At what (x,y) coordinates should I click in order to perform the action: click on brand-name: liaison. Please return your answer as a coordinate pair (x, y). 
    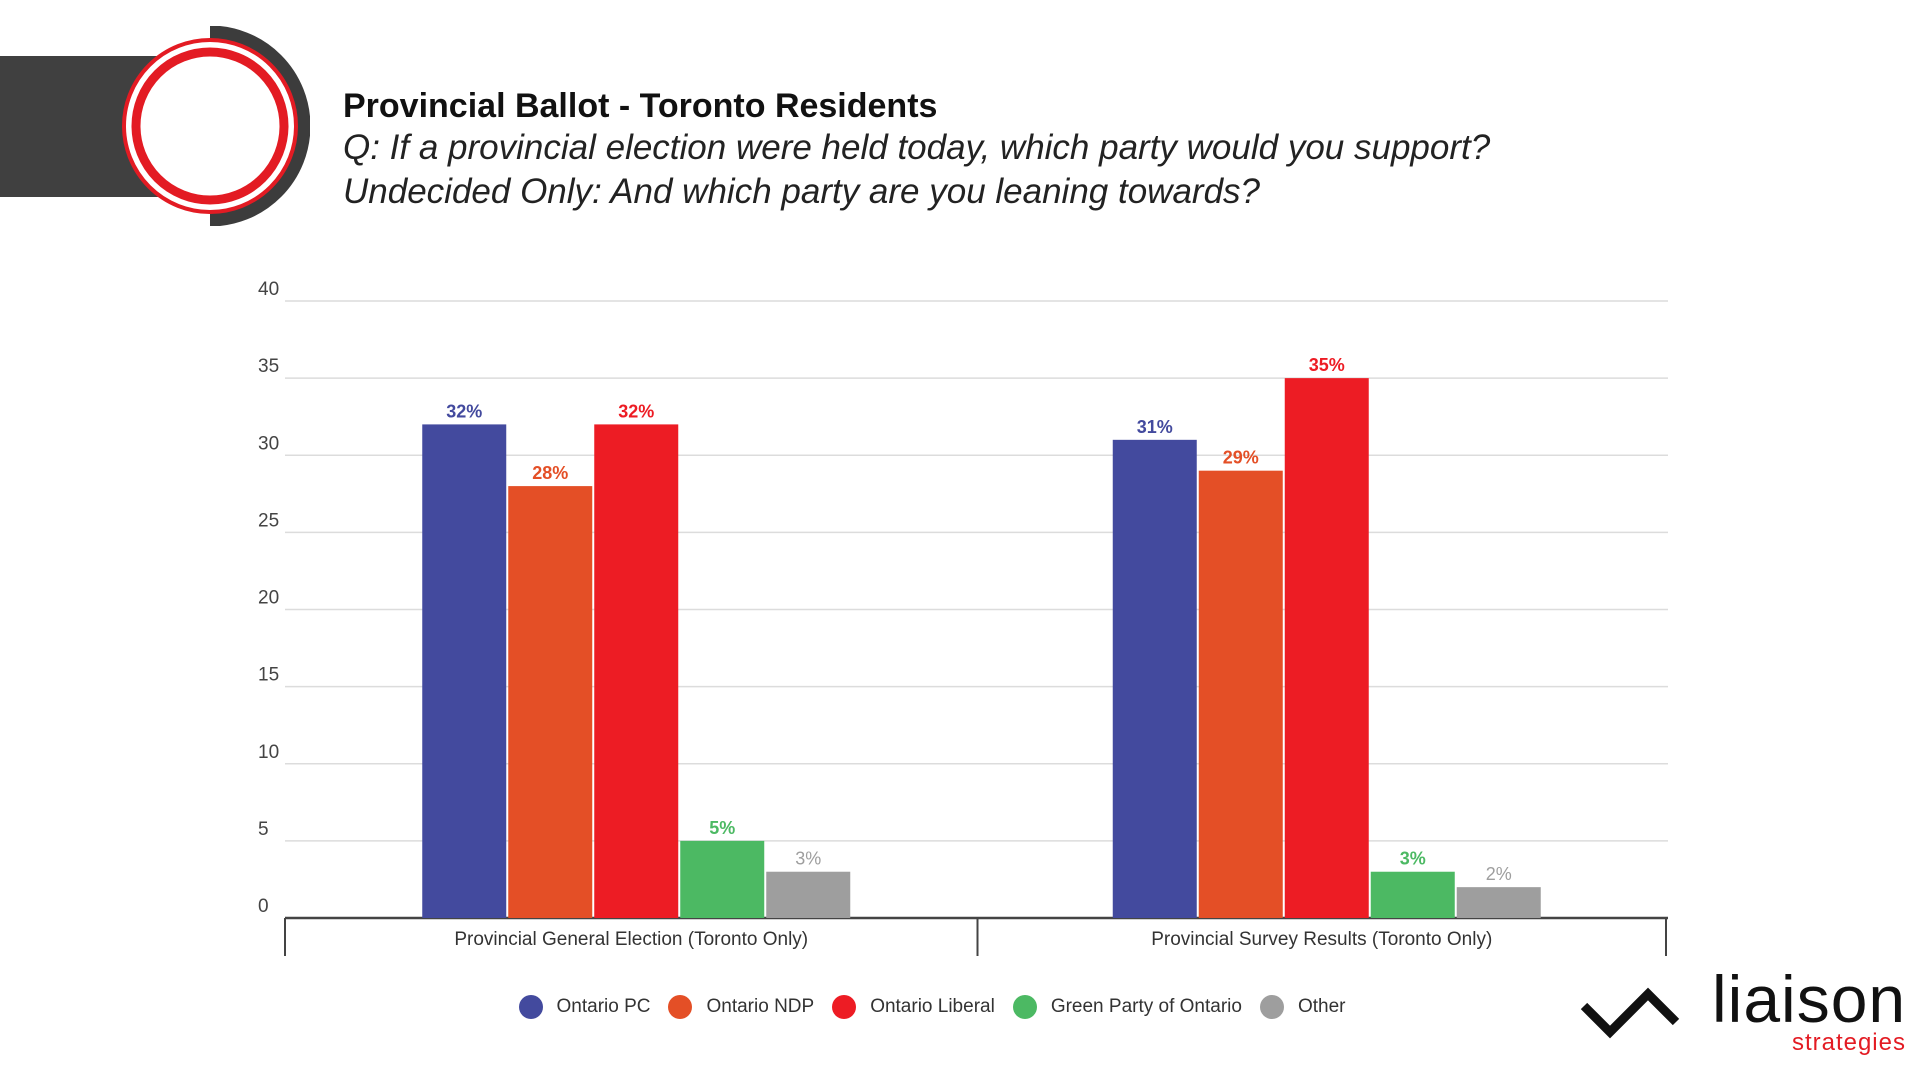
    Looking at the image, I should click on (1809, 999).